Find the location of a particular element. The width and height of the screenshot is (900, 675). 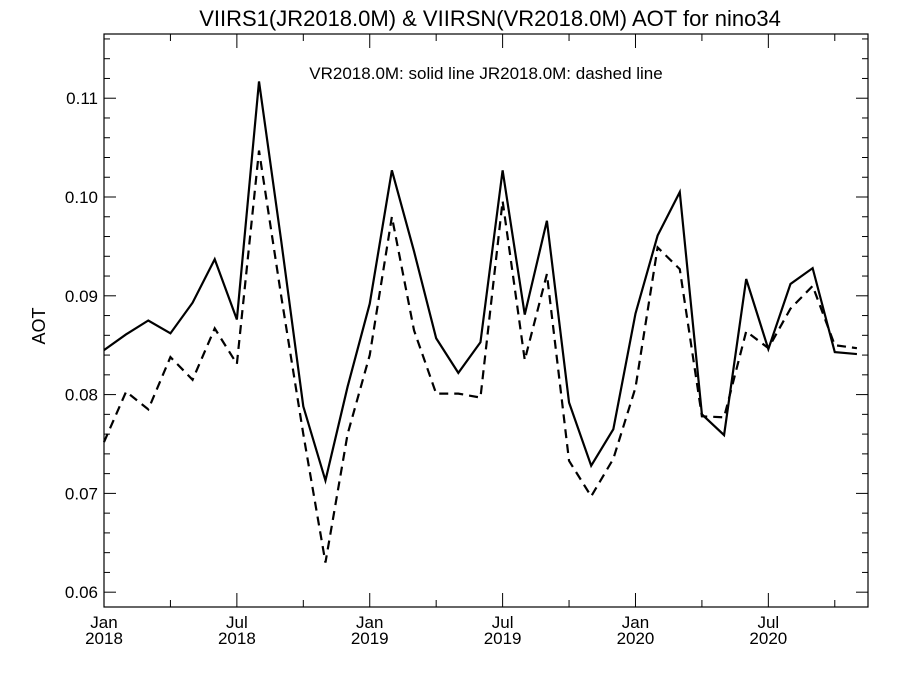

y-tick-label: 0.10 is located at coordinates (81, 197).